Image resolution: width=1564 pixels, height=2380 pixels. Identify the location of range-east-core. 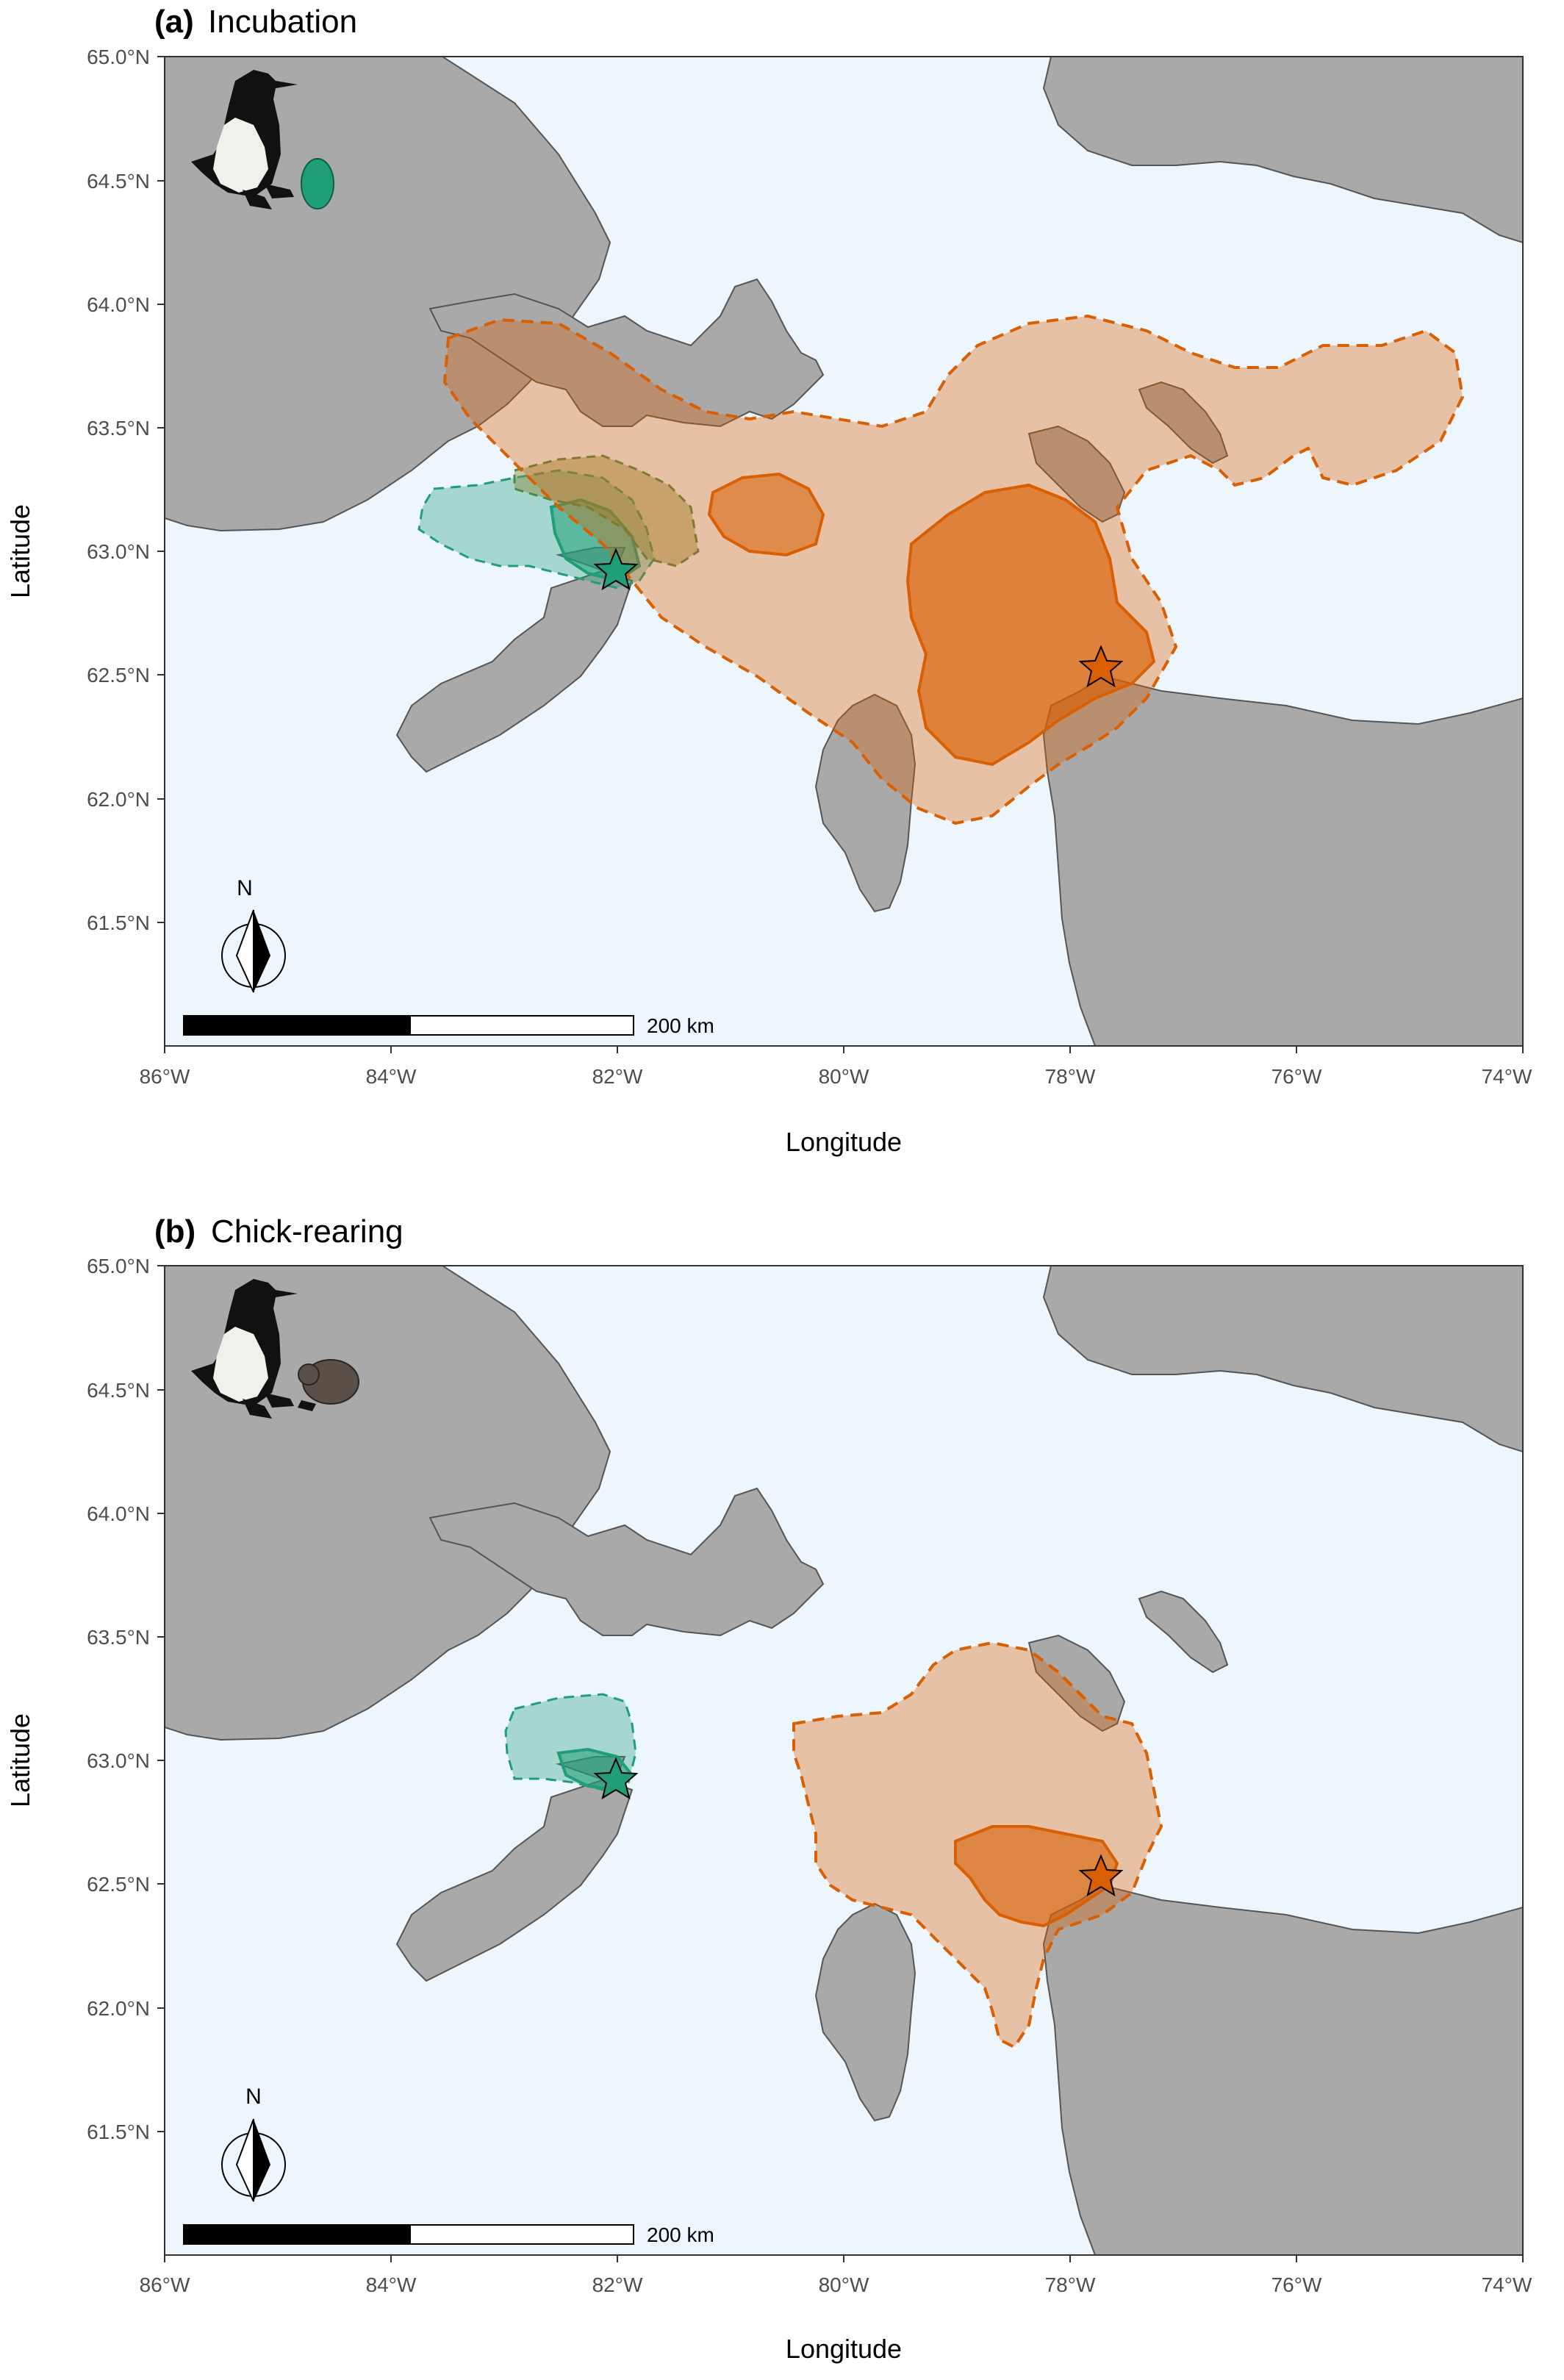
(1036, 1877).